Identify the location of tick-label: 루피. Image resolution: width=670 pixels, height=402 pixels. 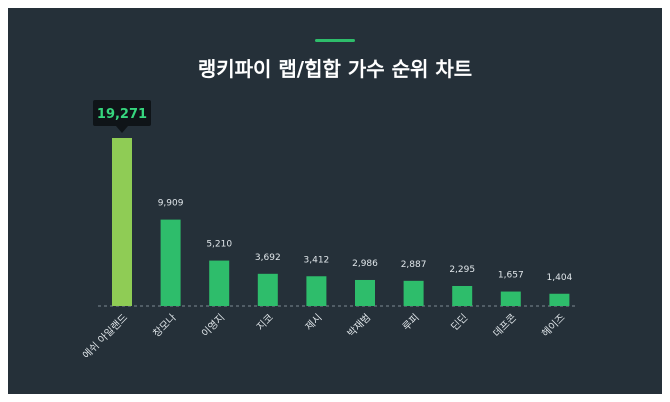
(411, 323).